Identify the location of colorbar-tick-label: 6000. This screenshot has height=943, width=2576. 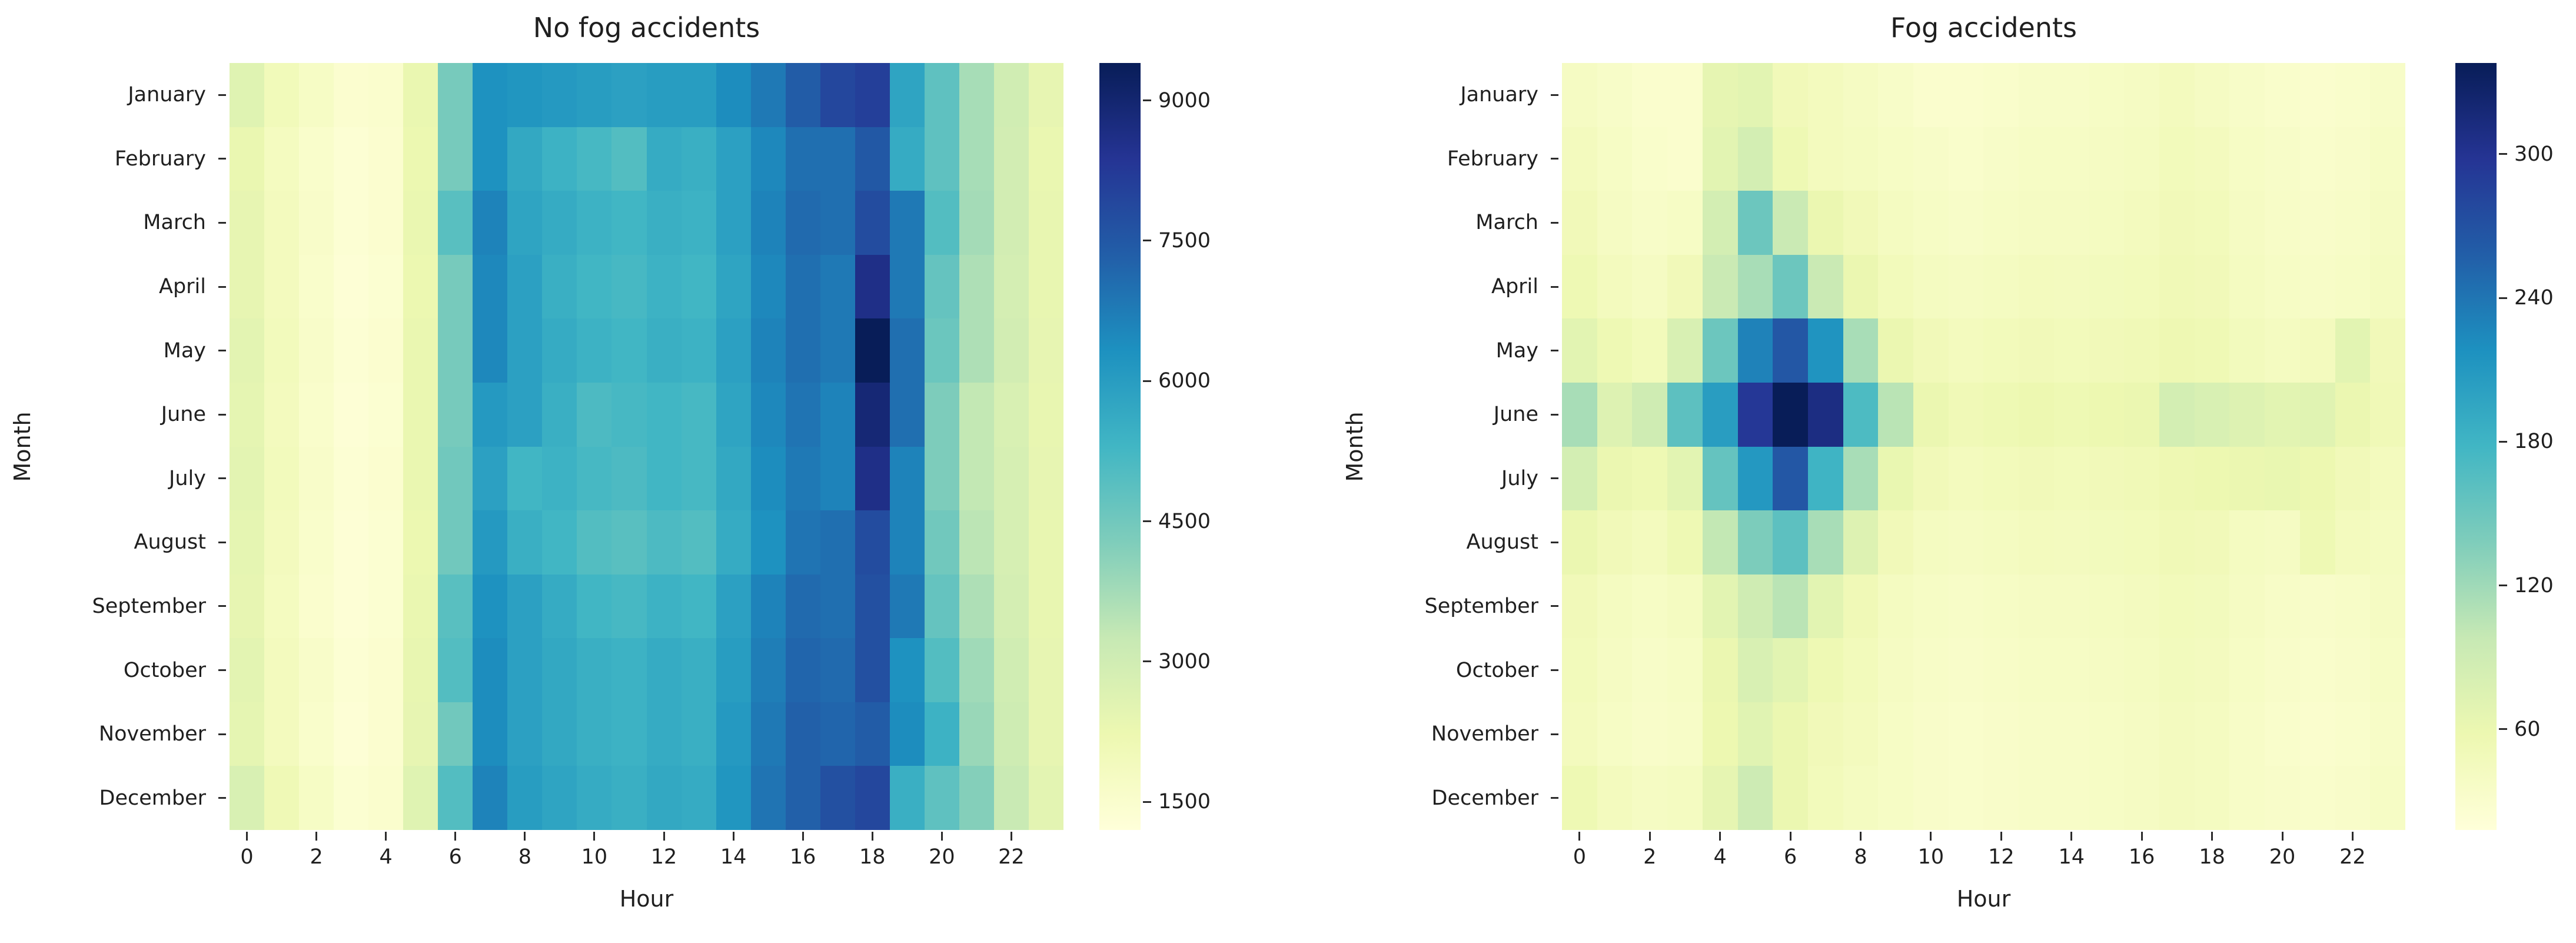
(1184, 381).